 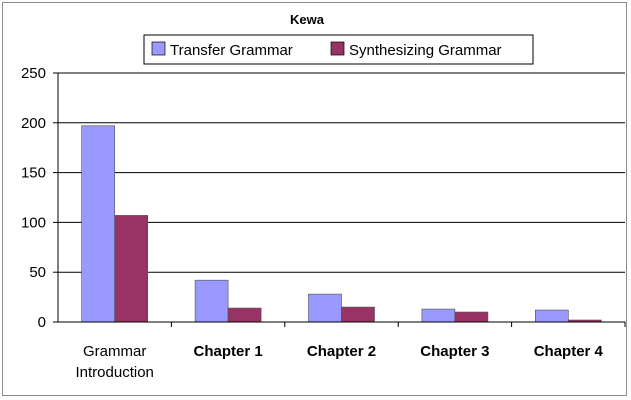 I want to click on x-tick-label: Chapter 4, so click(x=569, y=351).